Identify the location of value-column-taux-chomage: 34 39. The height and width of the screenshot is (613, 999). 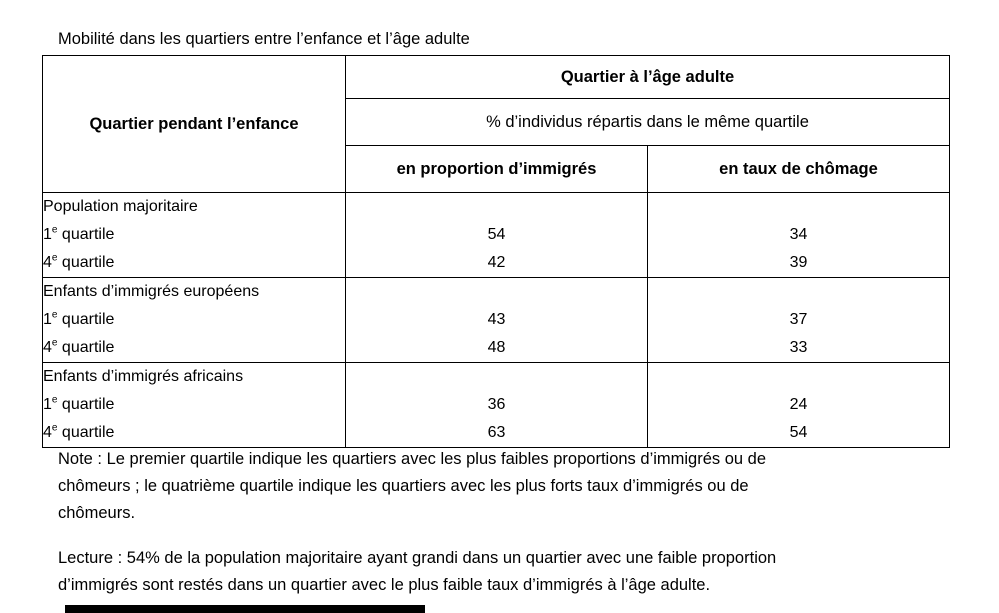
(798, 235).